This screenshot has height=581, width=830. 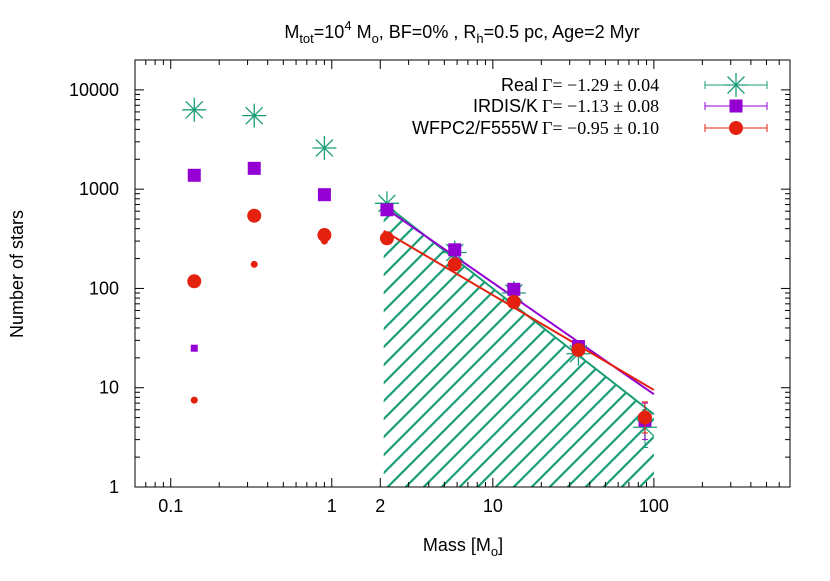 What do you see at coordinates (519, 85) in the screenshot?
I see `legend-name-real: Real` at bounding box center [519, 85].